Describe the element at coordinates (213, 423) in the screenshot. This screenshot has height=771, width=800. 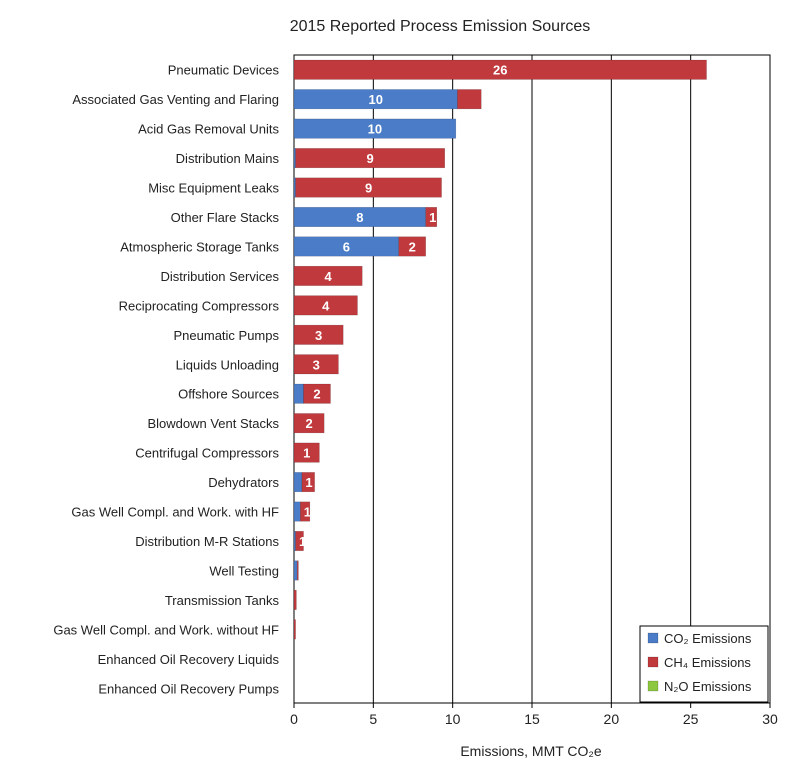
I see `category-label: Blowdown Vent Stacks` at that location.